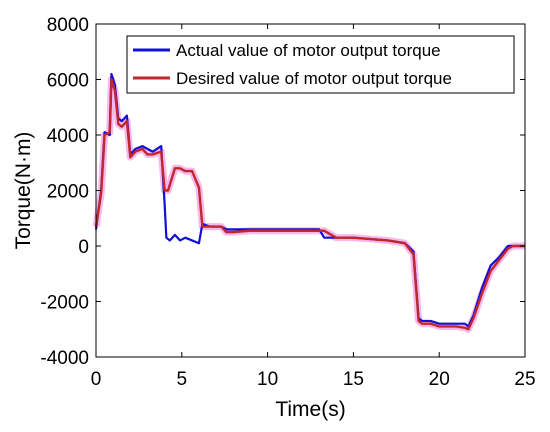 This screenshot has width=550, height=432. Describe the element at coordinates (68, 25) in the screenshot. I see `y-tick-label: 8000` at that location.